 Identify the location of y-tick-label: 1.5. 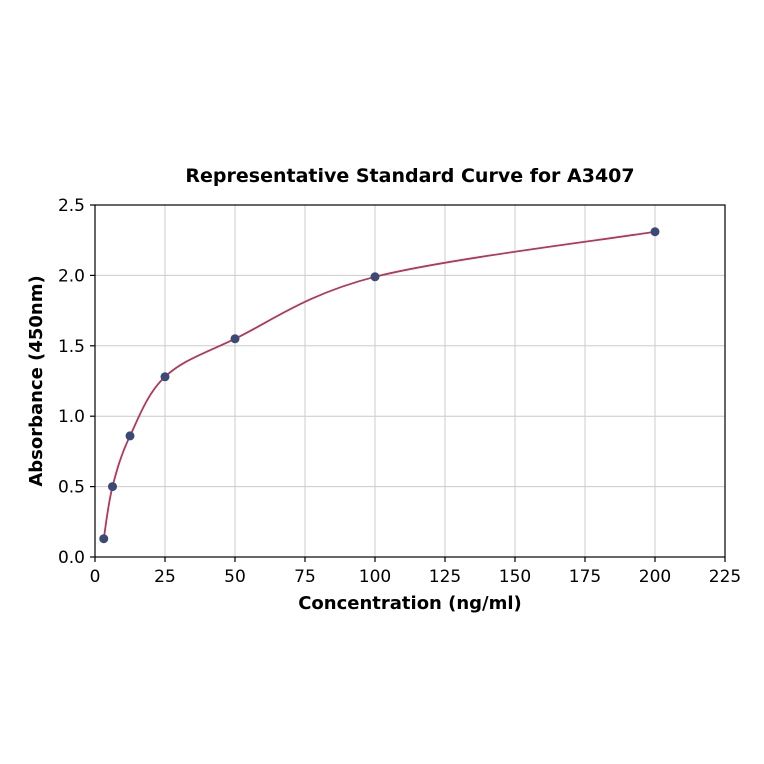
(71, 347).